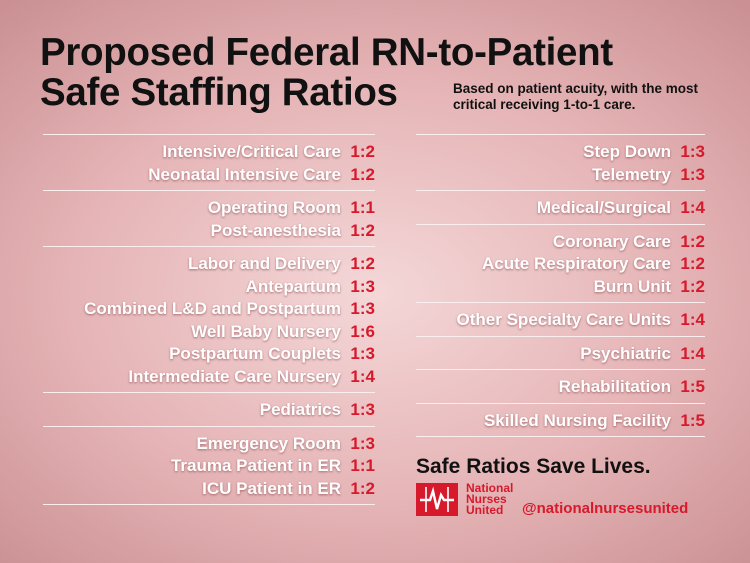 This screenshot has width=750, height=563. I want to click on ratio-row: Neonatal Intensive Care 1:2, so click(209, 175).